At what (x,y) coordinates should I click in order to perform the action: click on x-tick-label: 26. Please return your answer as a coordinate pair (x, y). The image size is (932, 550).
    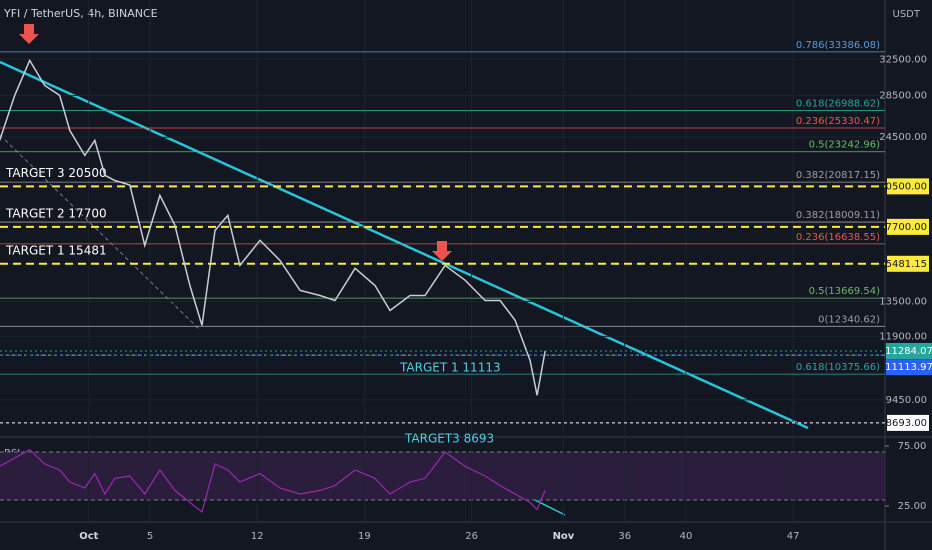
    Looking at the image, I should click on (471, 536).